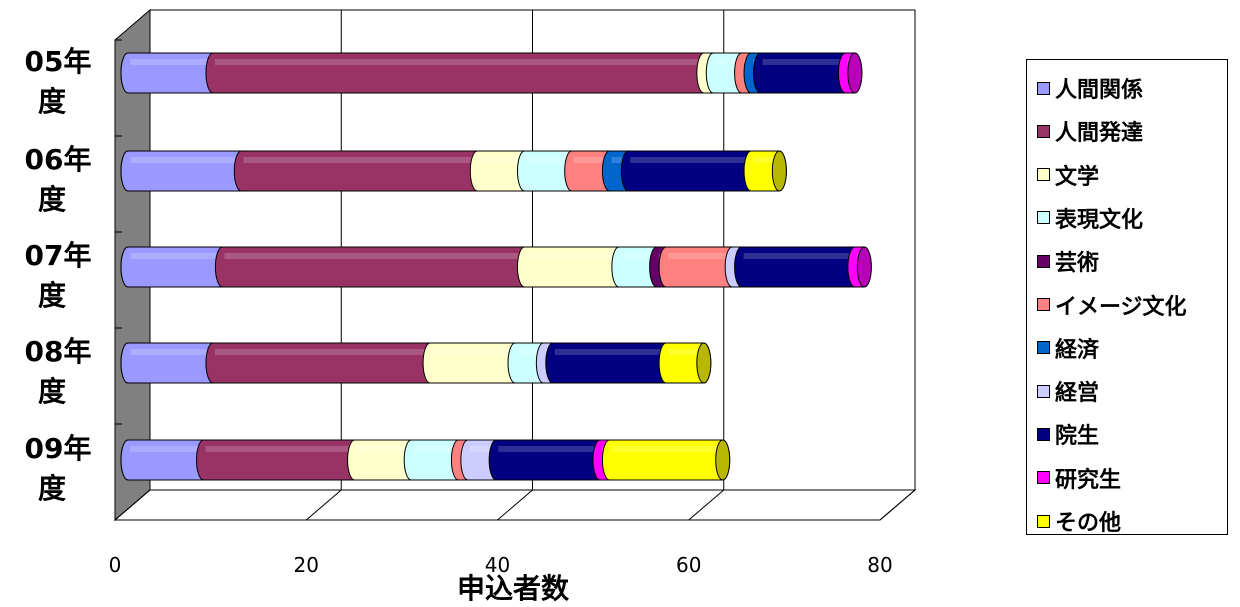 This screenshot has width=1240, height=607. What do you see at coordinates (1099, 134) in the screenshot?
I see `legend-label: 人間発達` at bounding box center [1099, 134].